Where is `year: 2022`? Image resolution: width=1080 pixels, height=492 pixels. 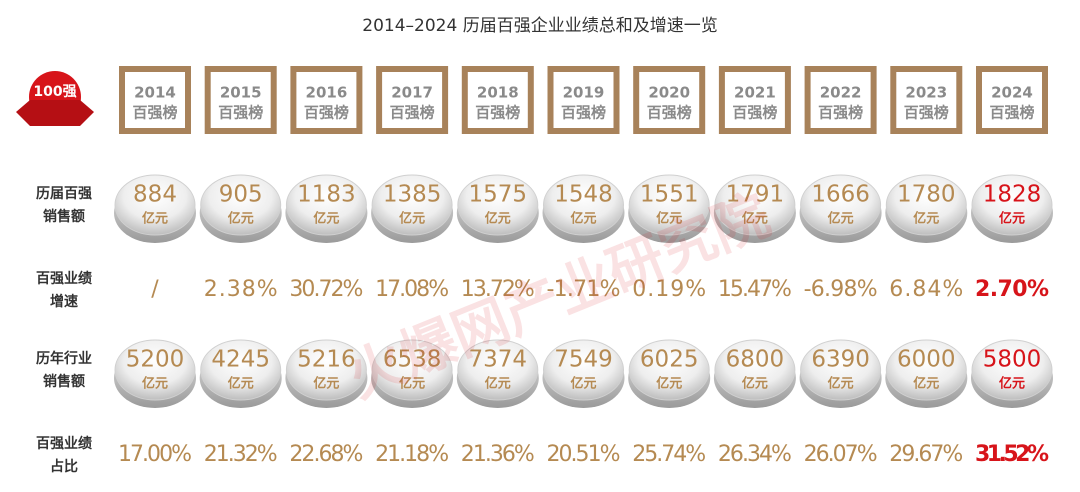
year: 2022 is located at coordinates (841, 93).